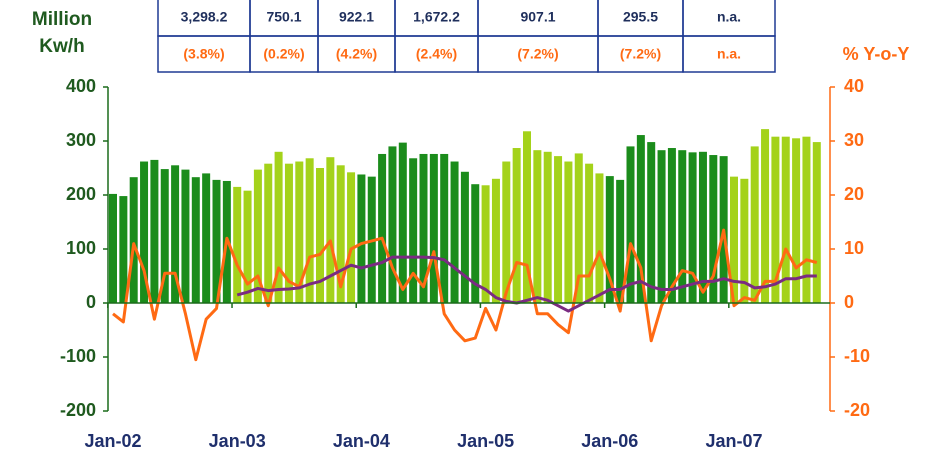 This screenshot has height=461, width=935. Describe the element at coordinates (356, 17) in the screenshot. I see `table-text: 922.1` at that location.